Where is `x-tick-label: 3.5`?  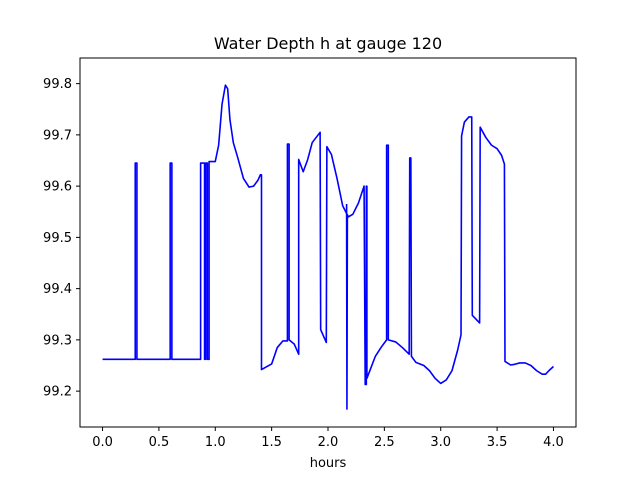
x-tick-label: 3.5 is located at coordinates (497, 442).